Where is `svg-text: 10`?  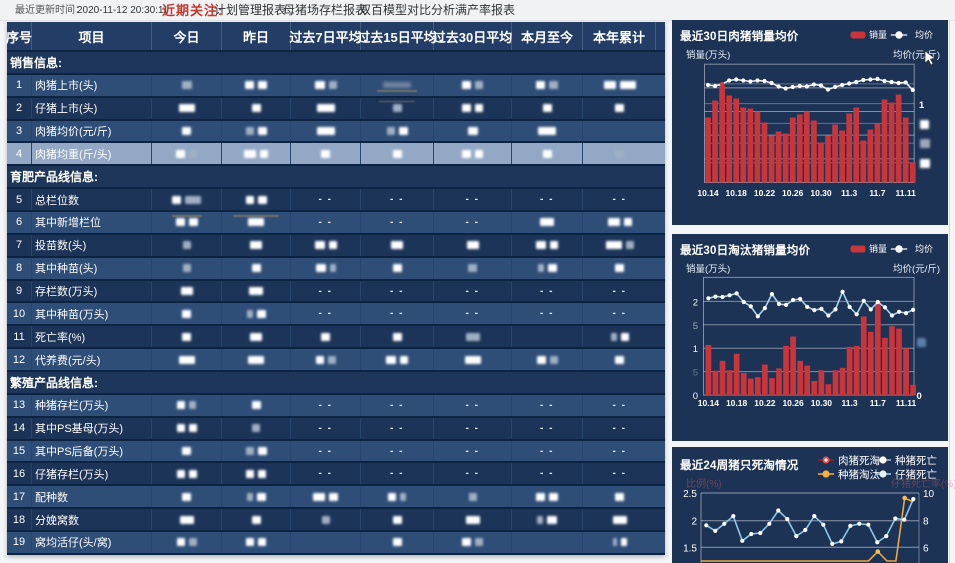 svg-text: 10 is located at coordinates (929, 494).